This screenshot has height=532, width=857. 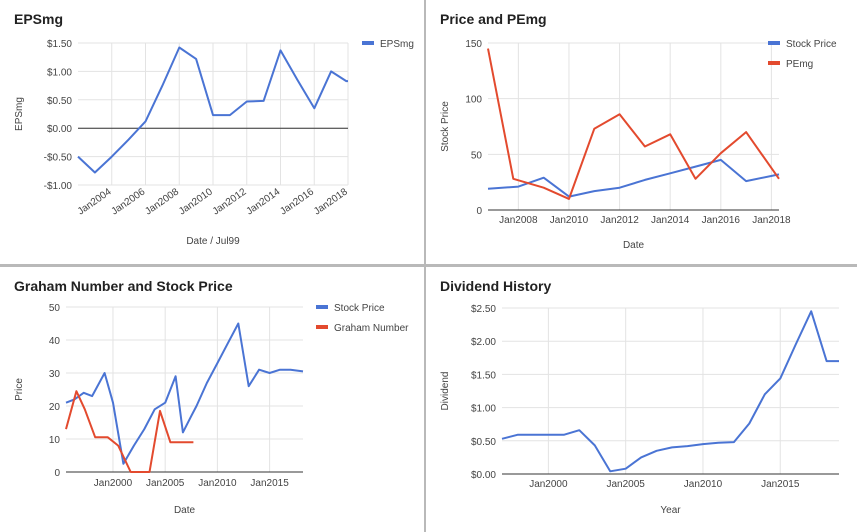 What do you see at coordinates (95, 201) in the screenshot?
I see `x-tick-label: Jan2004` at bounding box center [95, 201].